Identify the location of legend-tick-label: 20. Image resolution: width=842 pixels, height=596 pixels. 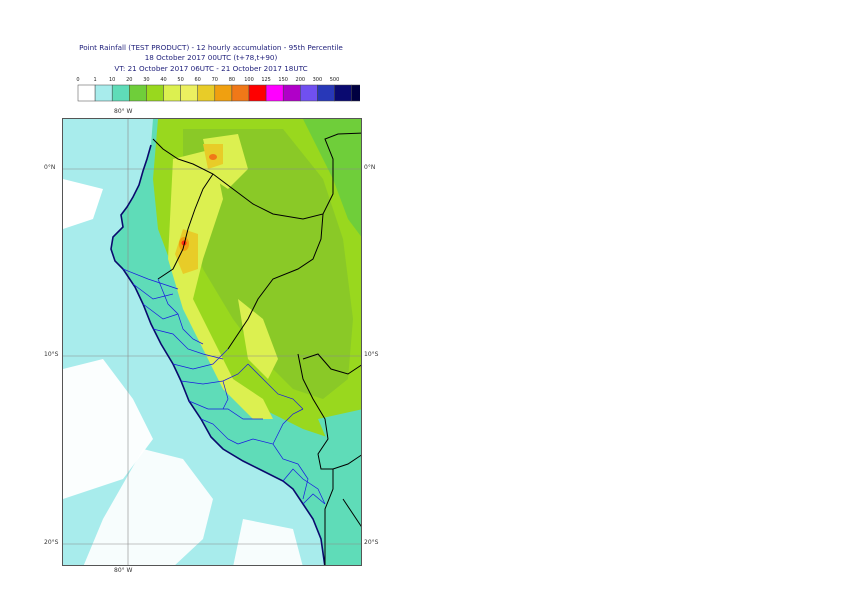
(129, 80).